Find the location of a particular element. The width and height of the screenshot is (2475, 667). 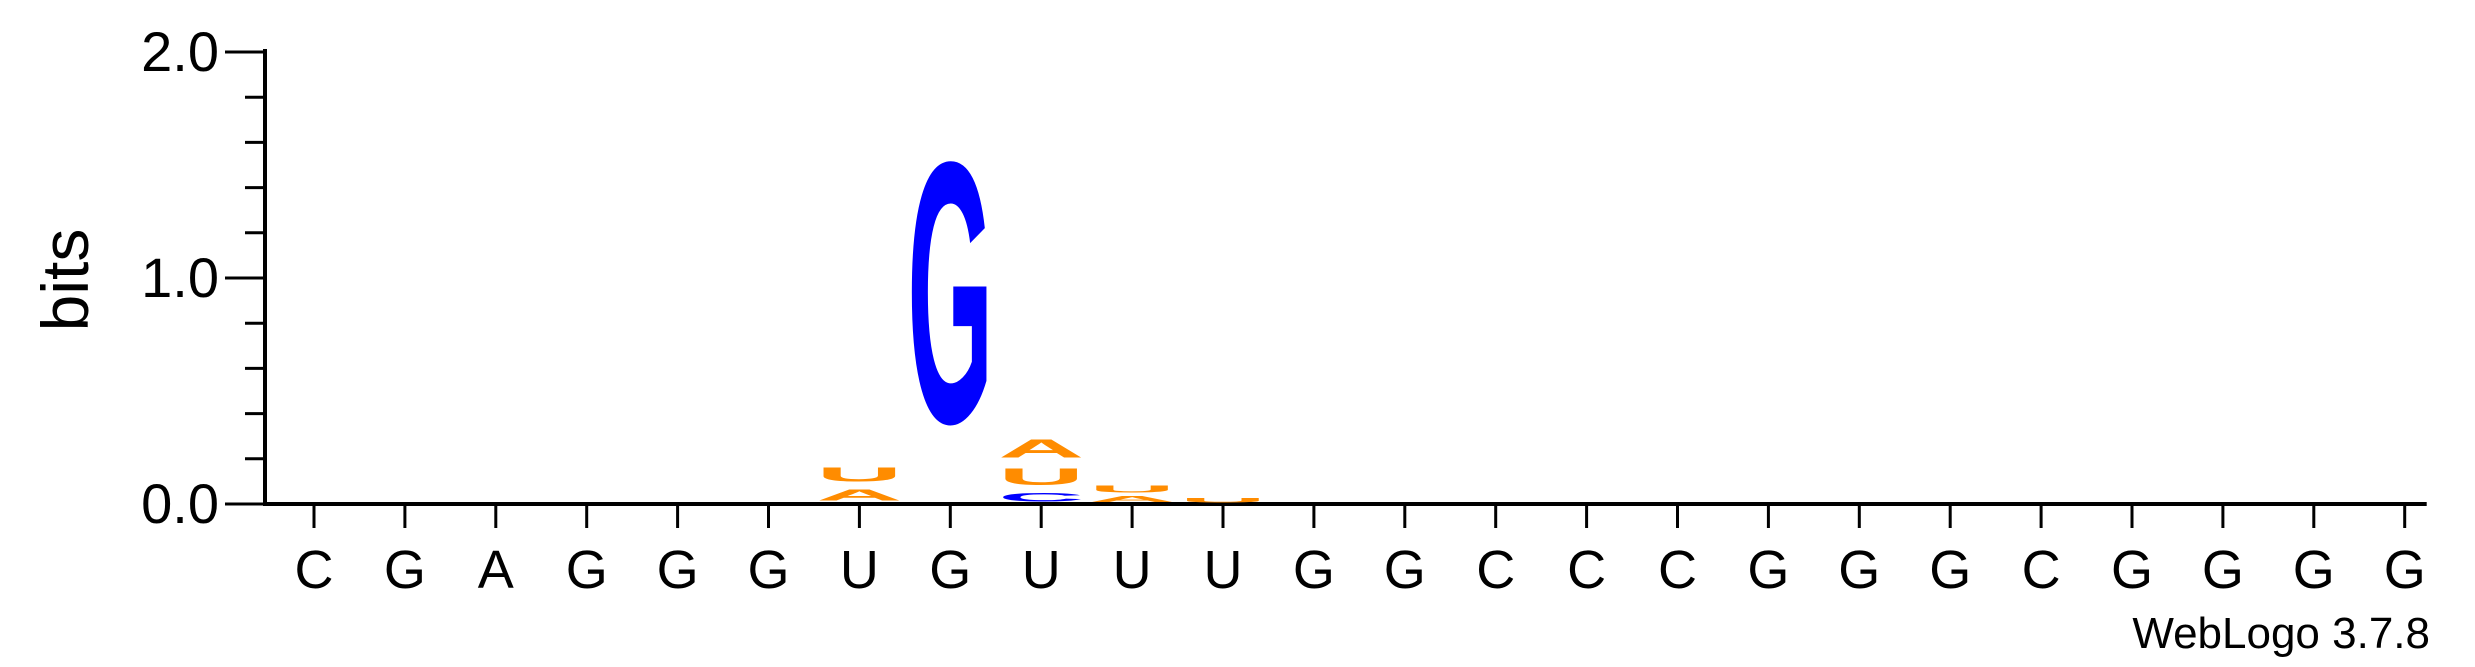

y-axis: 0.0 1.0 2.0 is located at coordinates (204, 277).